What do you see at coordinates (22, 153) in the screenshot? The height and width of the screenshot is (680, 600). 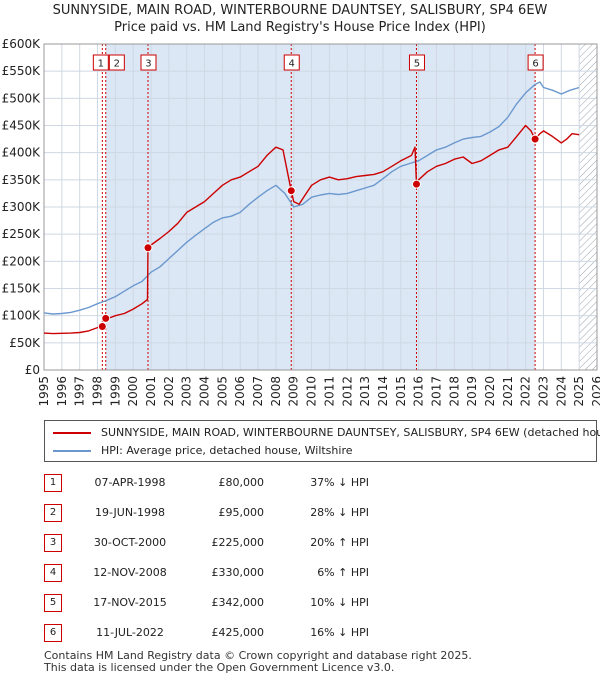 I see `y-tick-label: £400K` at bounding box center [22, 153].